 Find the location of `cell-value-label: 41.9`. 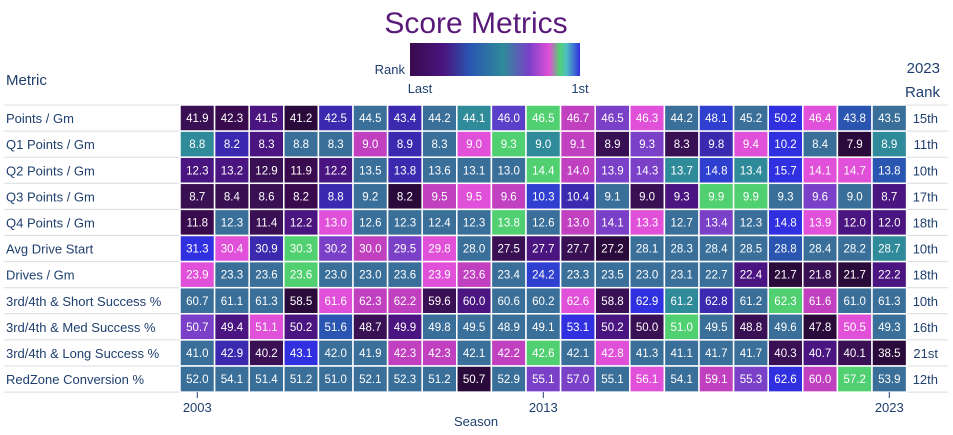

cell-value-label: 41.9 is located at coordinates (197, 119).